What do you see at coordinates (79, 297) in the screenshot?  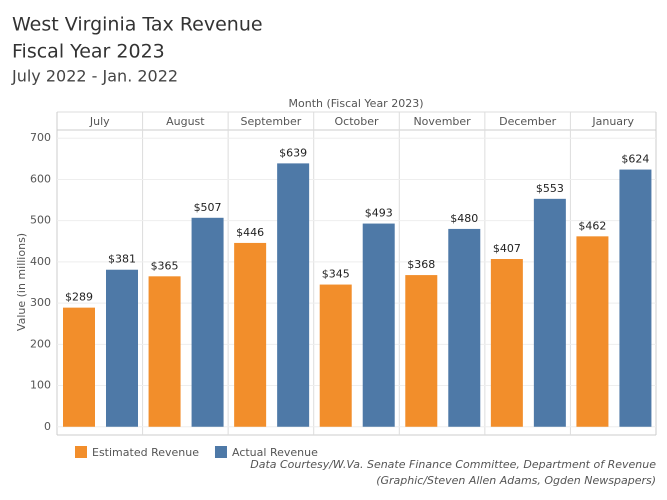 I see `value-label: $289` at bounding box center [79, 297].